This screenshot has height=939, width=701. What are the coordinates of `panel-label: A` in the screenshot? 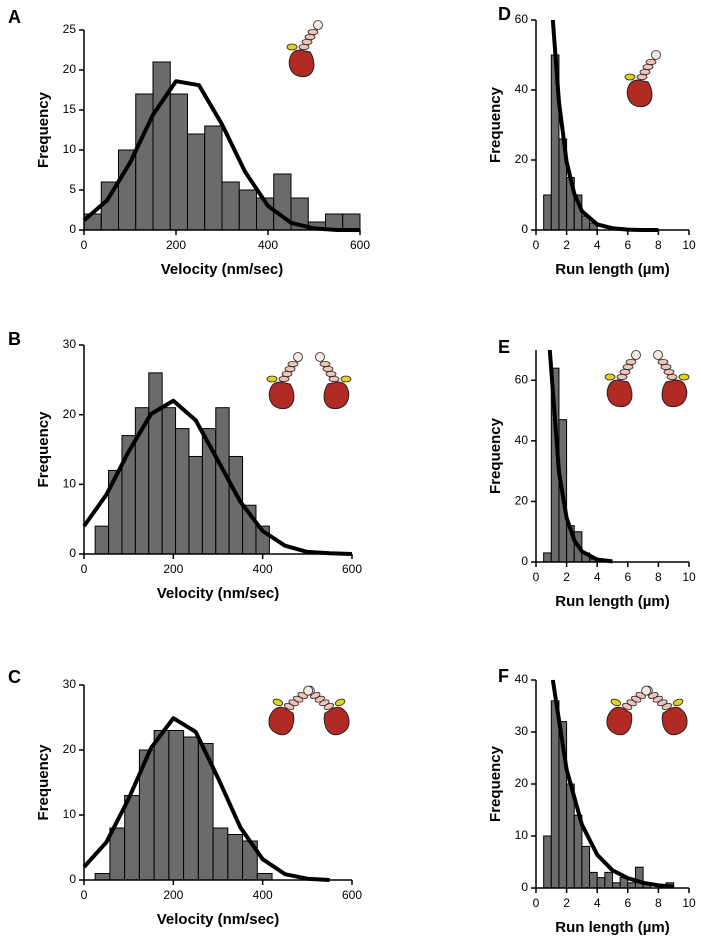 It's located at (14, 17).